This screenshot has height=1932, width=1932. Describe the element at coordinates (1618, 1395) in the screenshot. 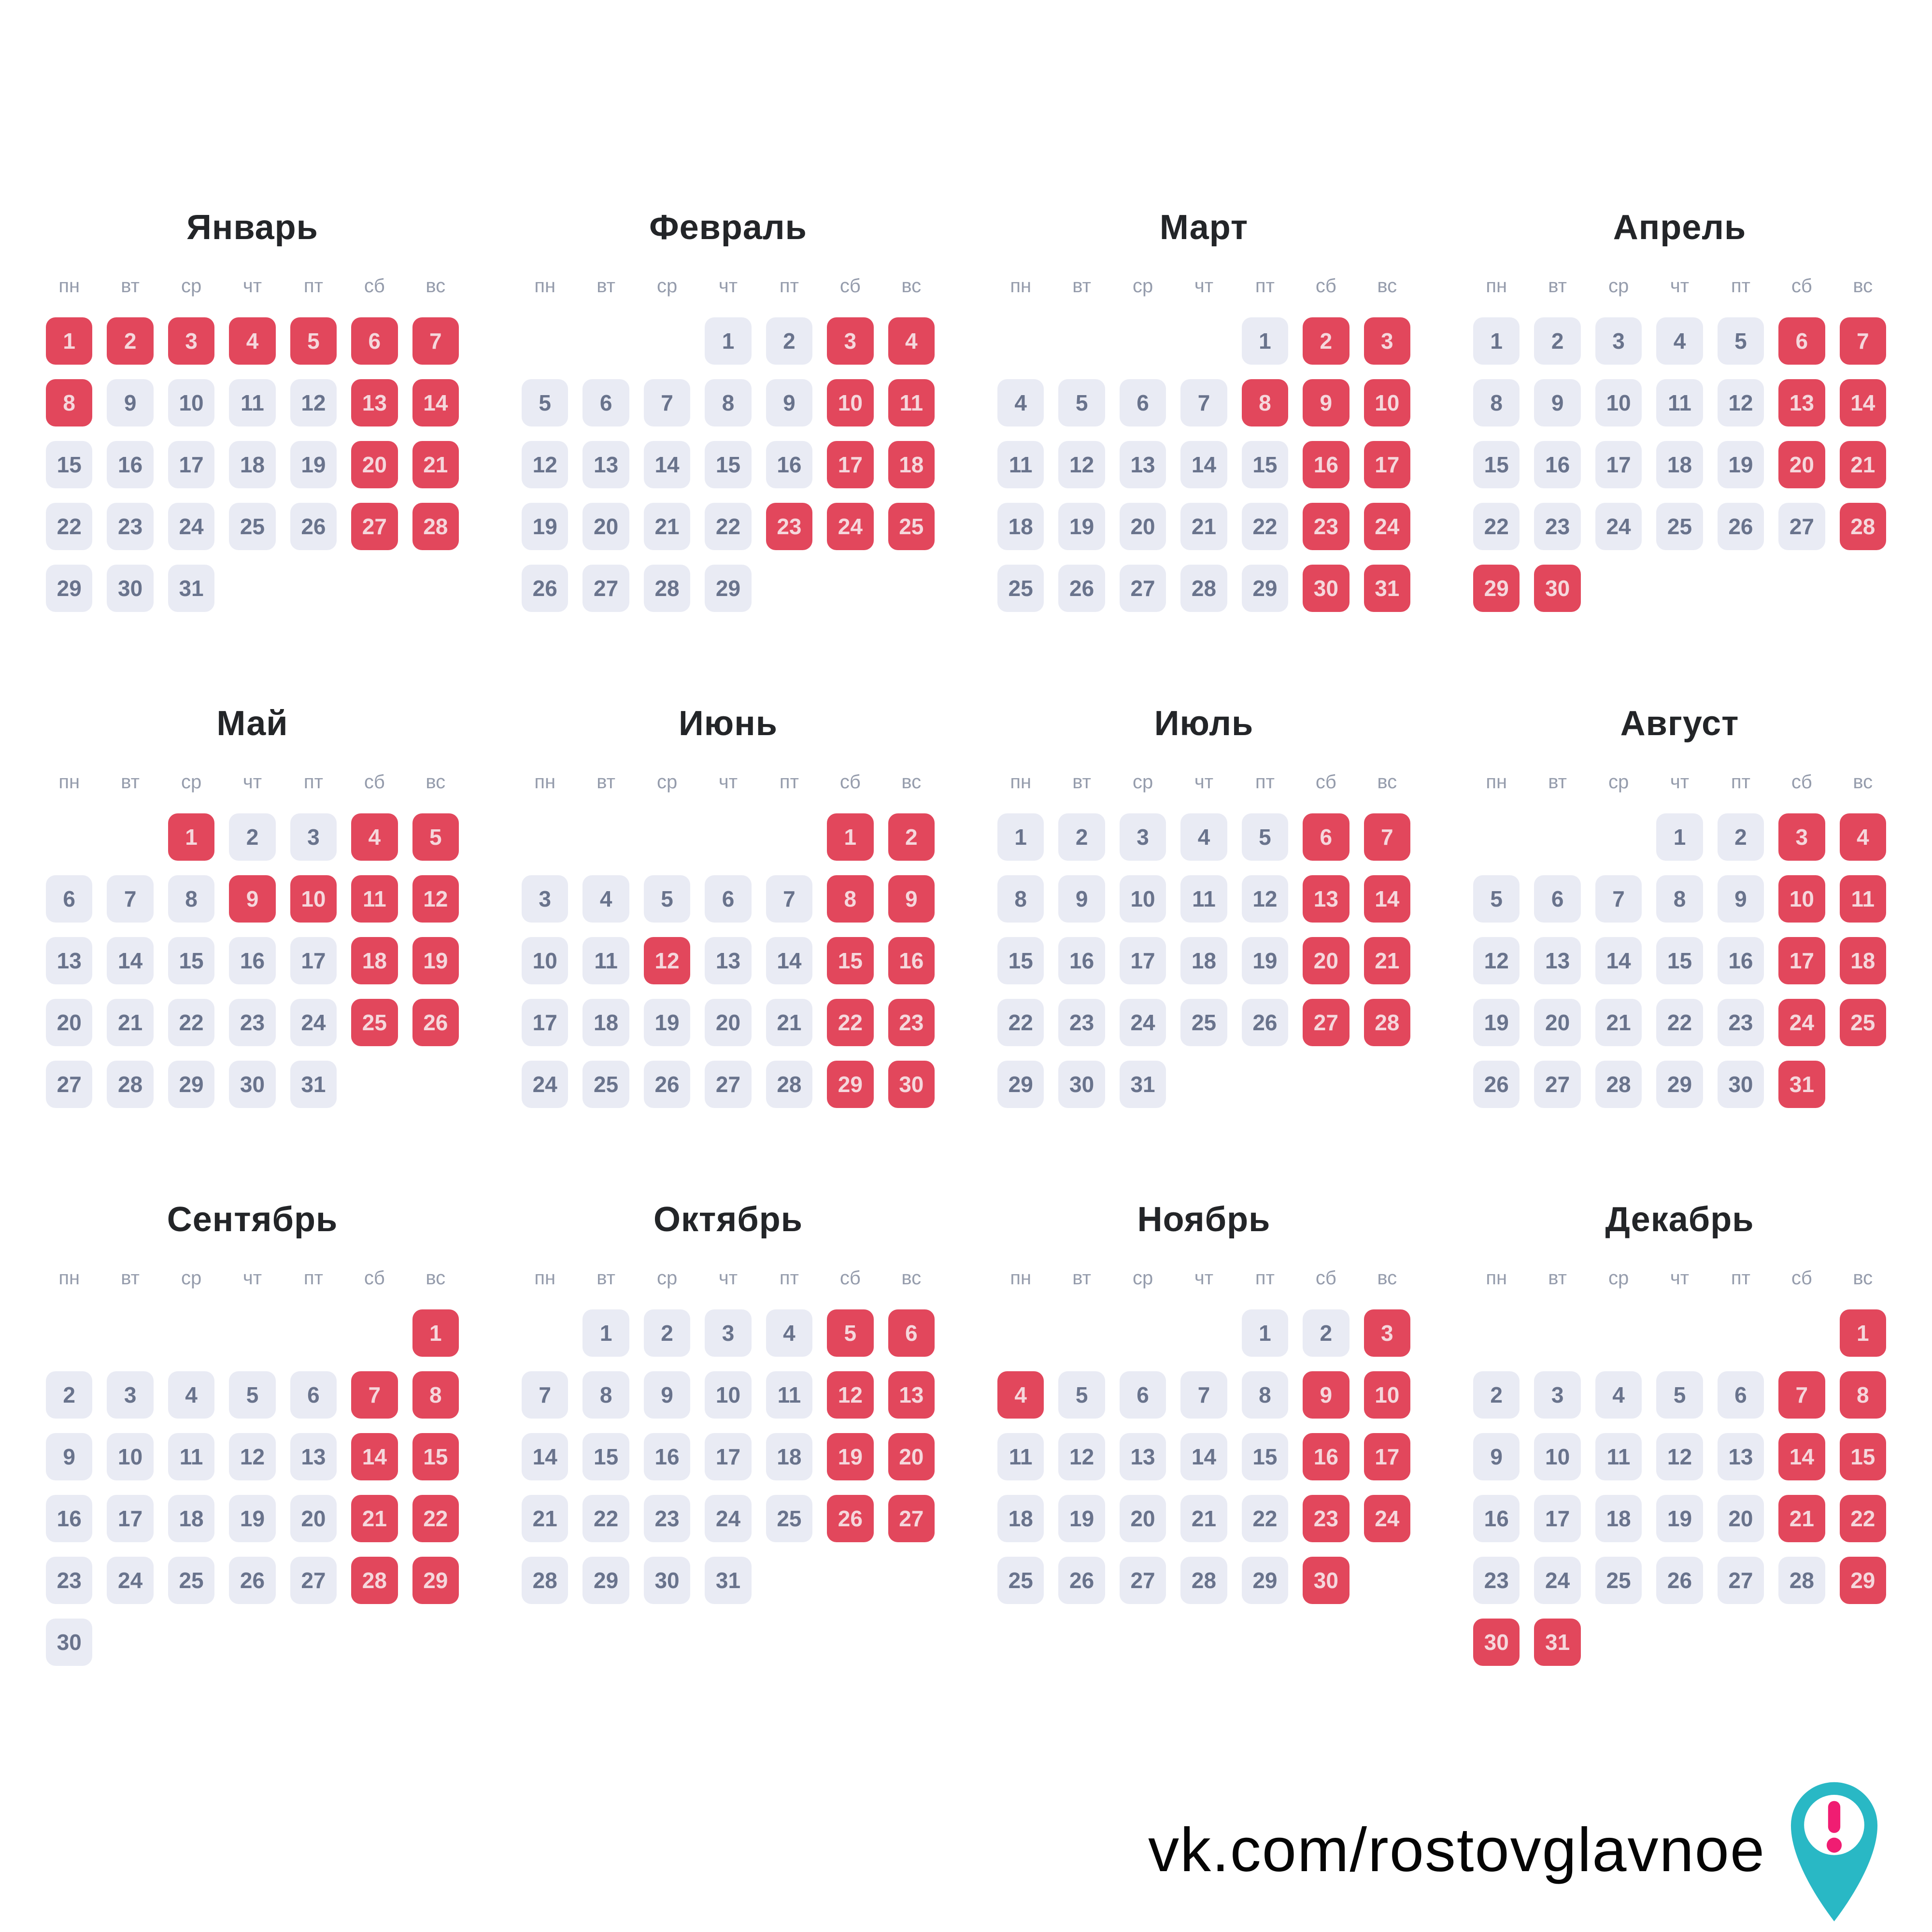

I see `day-cell: 4` at that location.